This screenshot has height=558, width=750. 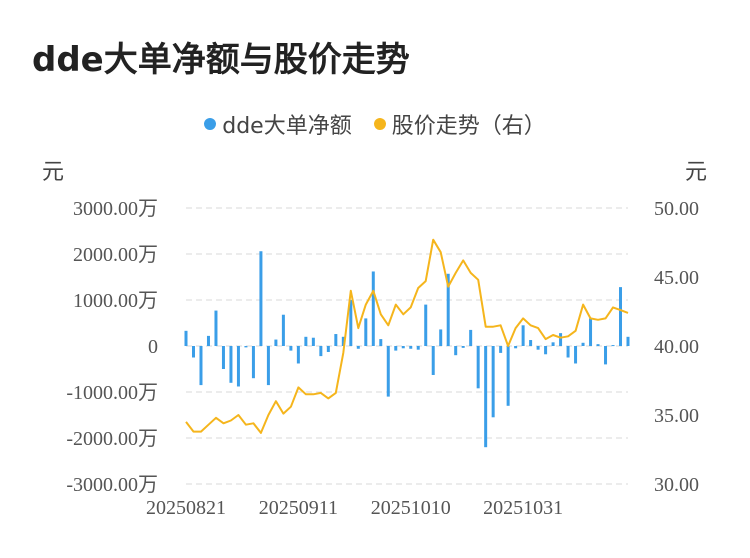 I want to click on right-tick-label: 30.00, so click(x=676, y=485).